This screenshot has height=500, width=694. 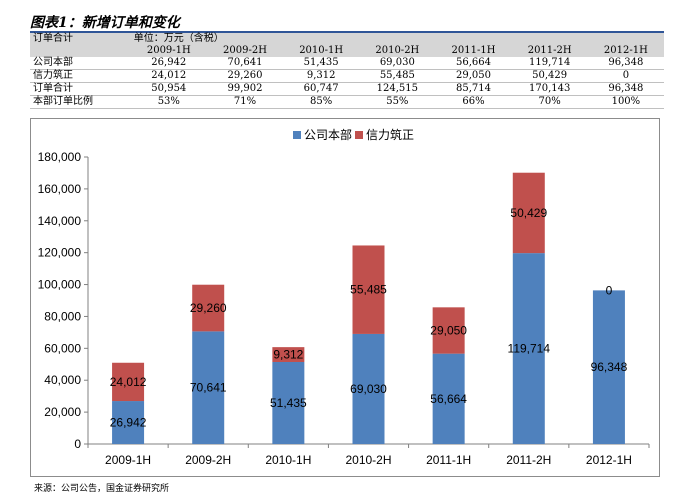 I want to click on source-note: 来源：公司公告，国金证券研究所, so click(x=102, y=489).